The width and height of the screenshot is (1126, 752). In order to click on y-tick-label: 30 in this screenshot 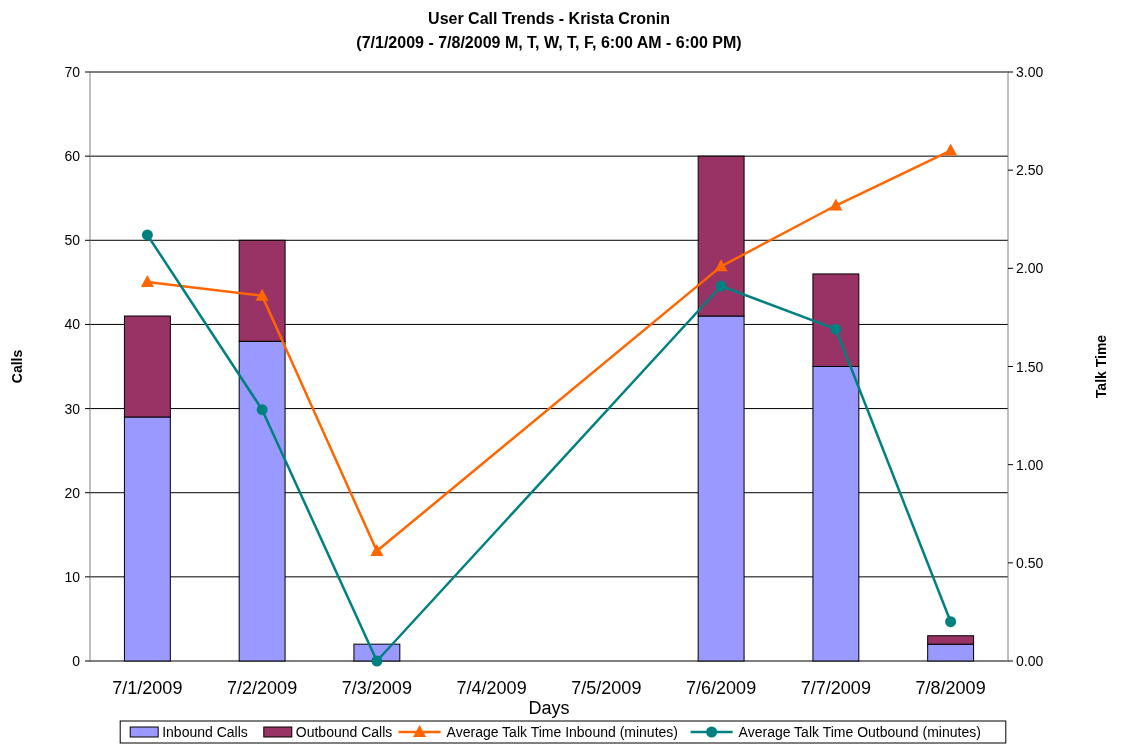, I will do `click(72, 408)`.